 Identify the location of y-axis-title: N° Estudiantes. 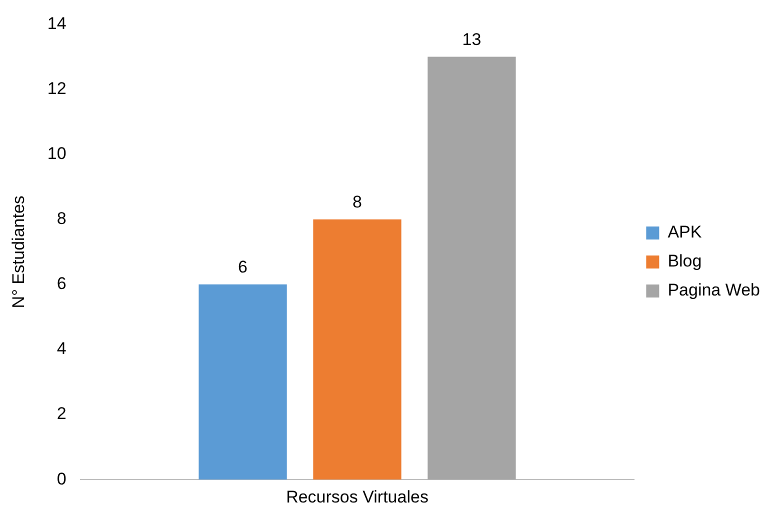
(18, 252).